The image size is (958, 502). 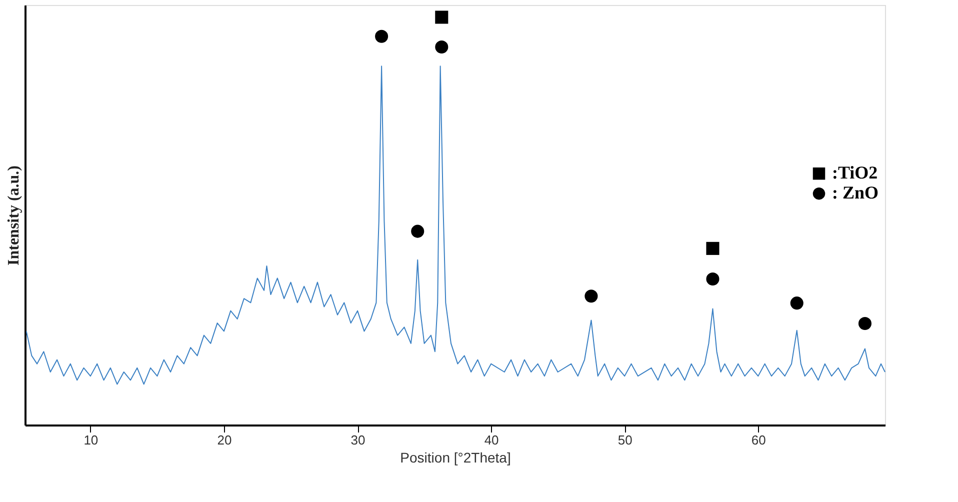 What do you see at coordinates (224, 440) in the screenshot?
I see `x-tick-label: 20` at bounding box center [224, 440].